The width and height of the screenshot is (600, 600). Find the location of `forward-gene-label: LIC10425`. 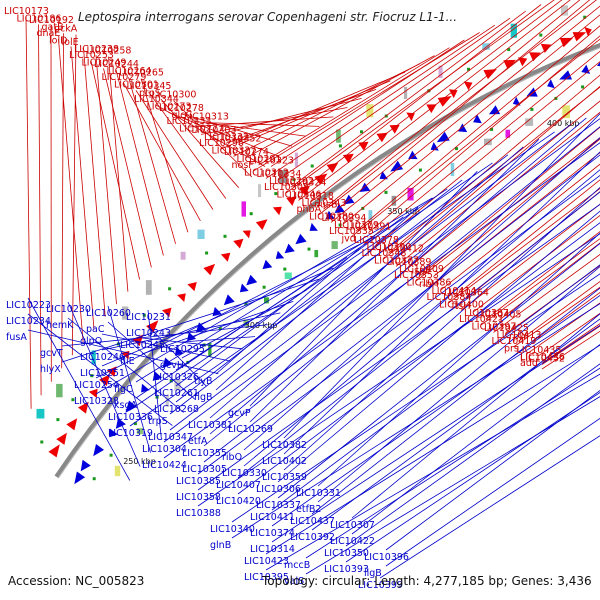

forward-gene-label: LIC10425 is located at coordinates (506, 328).